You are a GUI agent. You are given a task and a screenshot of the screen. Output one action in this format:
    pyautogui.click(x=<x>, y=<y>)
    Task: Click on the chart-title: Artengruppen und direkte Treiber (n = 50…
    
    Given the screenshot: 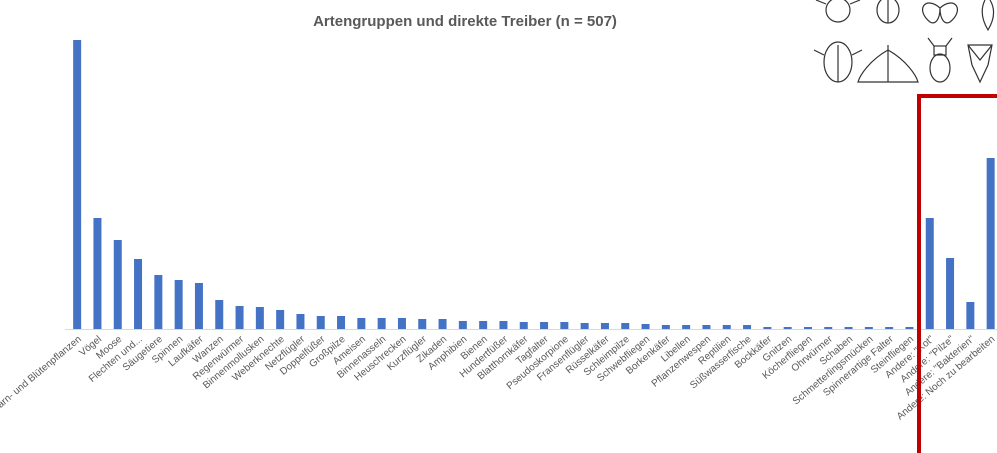 What is the action you would take?
    pyautogui.click(x=465, y=21)
    